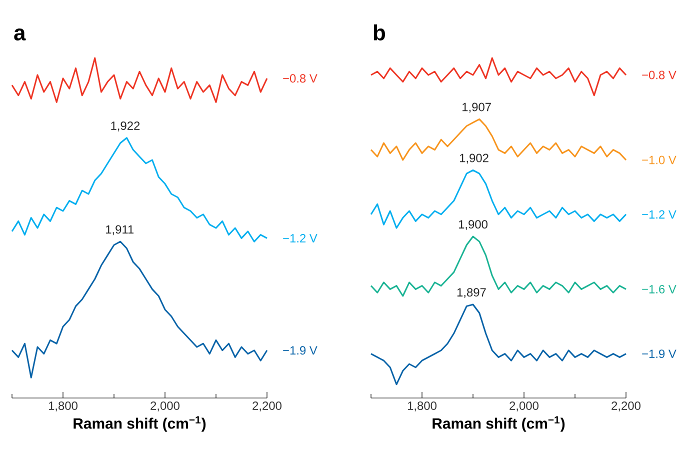  I want to click on series-label: −1.6 V, so click(659, 289).